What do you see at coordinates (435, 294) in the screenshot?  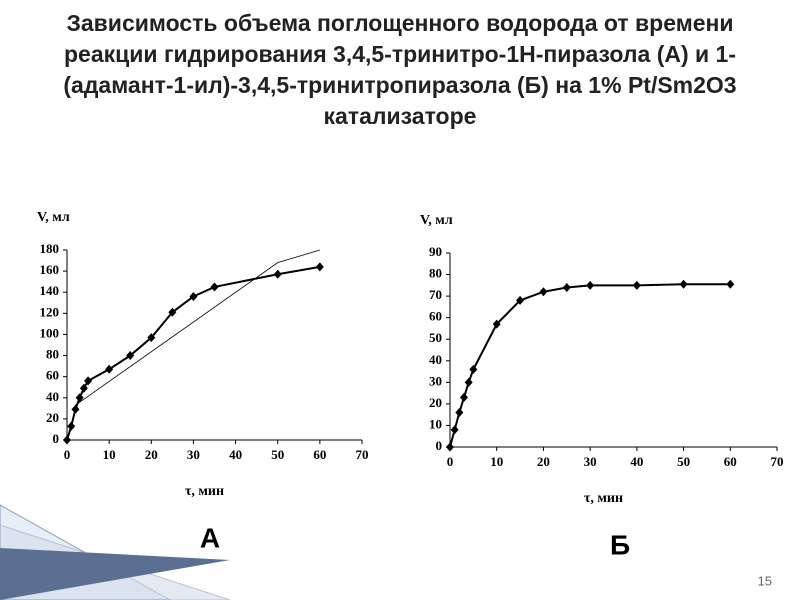 I see `y-tick-label: 70` at bounding box center [435, 294].